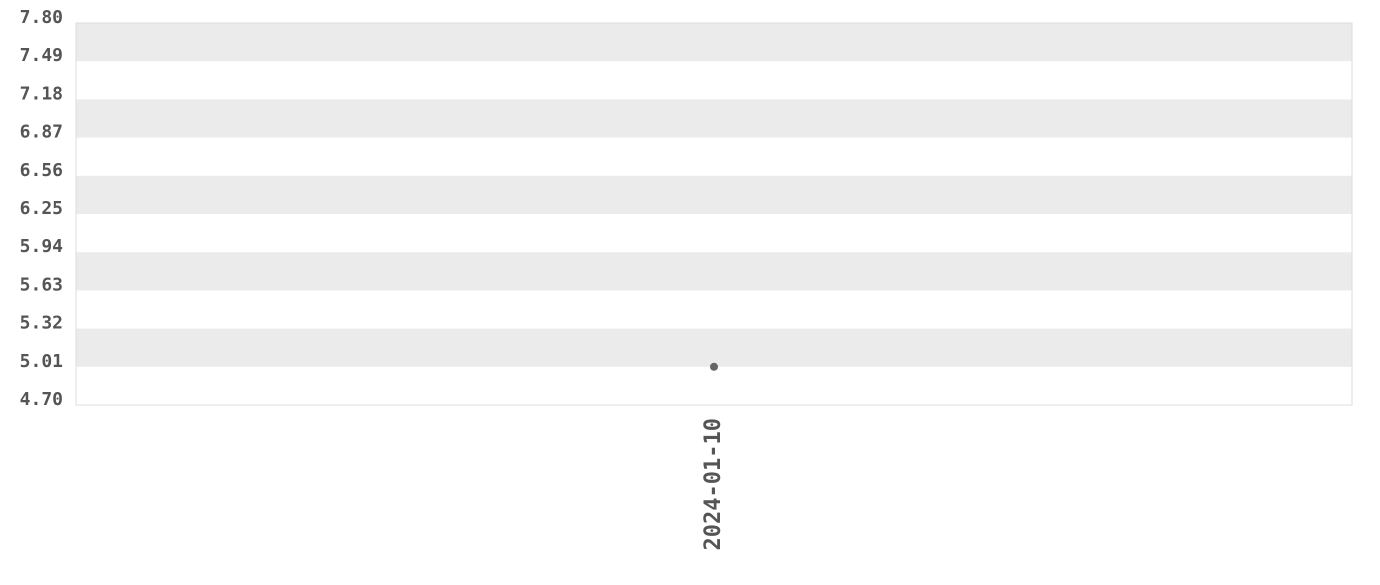 The image size is (1380, 585). What do you see at coordinates (41, 284) in the screenshot?
I see `y-tick-label: 5.63` at bounding box center [41, 284].